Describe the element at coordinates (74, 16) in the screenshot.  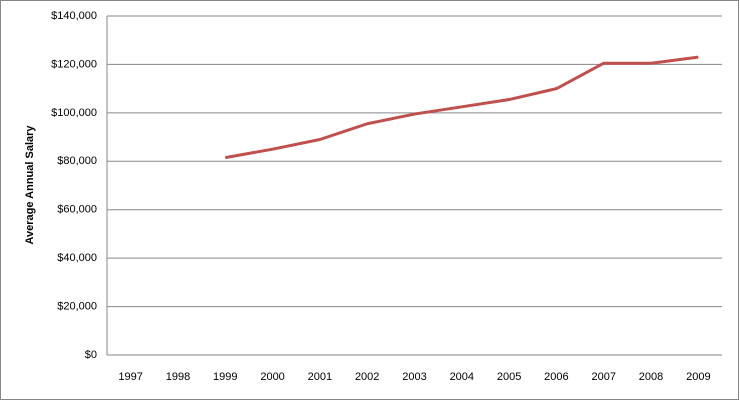
I see `y-tick-label: $140,000` at that location.